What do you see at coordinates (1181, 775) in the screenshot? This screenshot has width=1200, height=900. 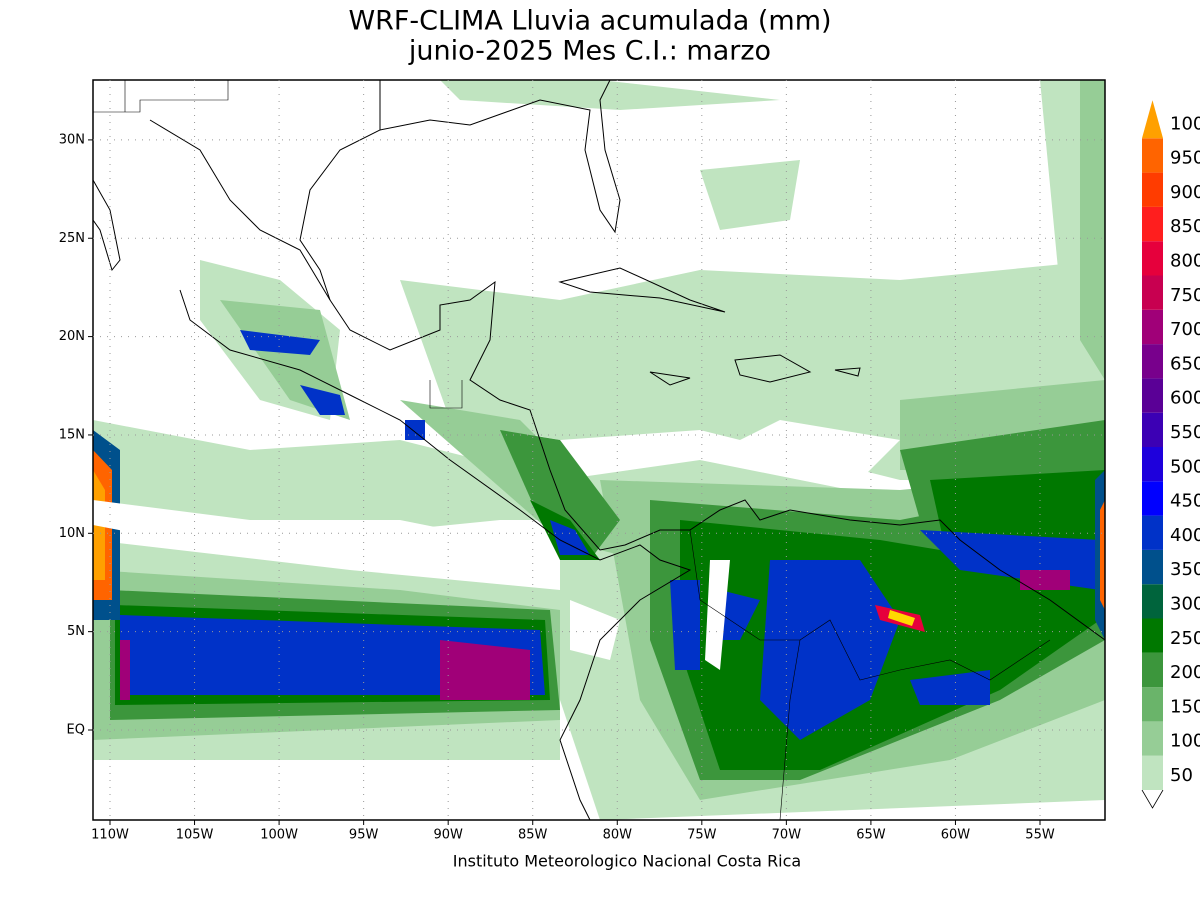 I see `colorbar-label: 50` at bounding box center [1181, 775].